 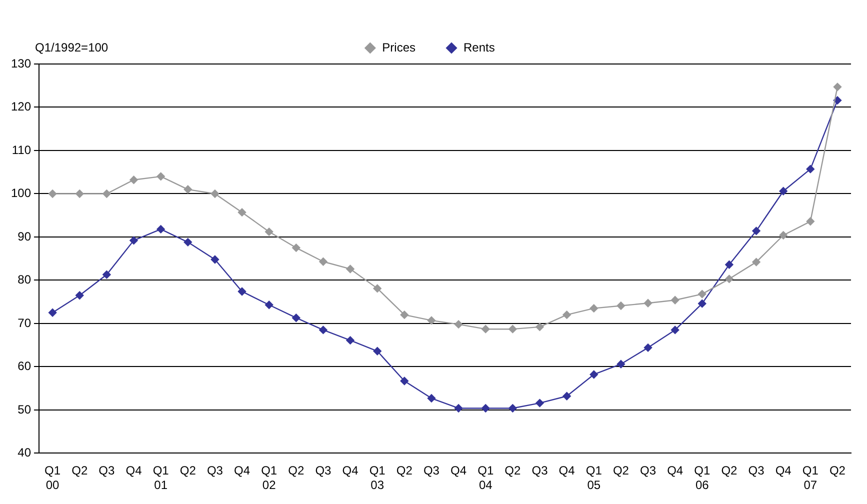 What do you see at coordinates (25, 279) in the screenshot?
I see `y-tick-label: 80` at bounding box center [25, 279].